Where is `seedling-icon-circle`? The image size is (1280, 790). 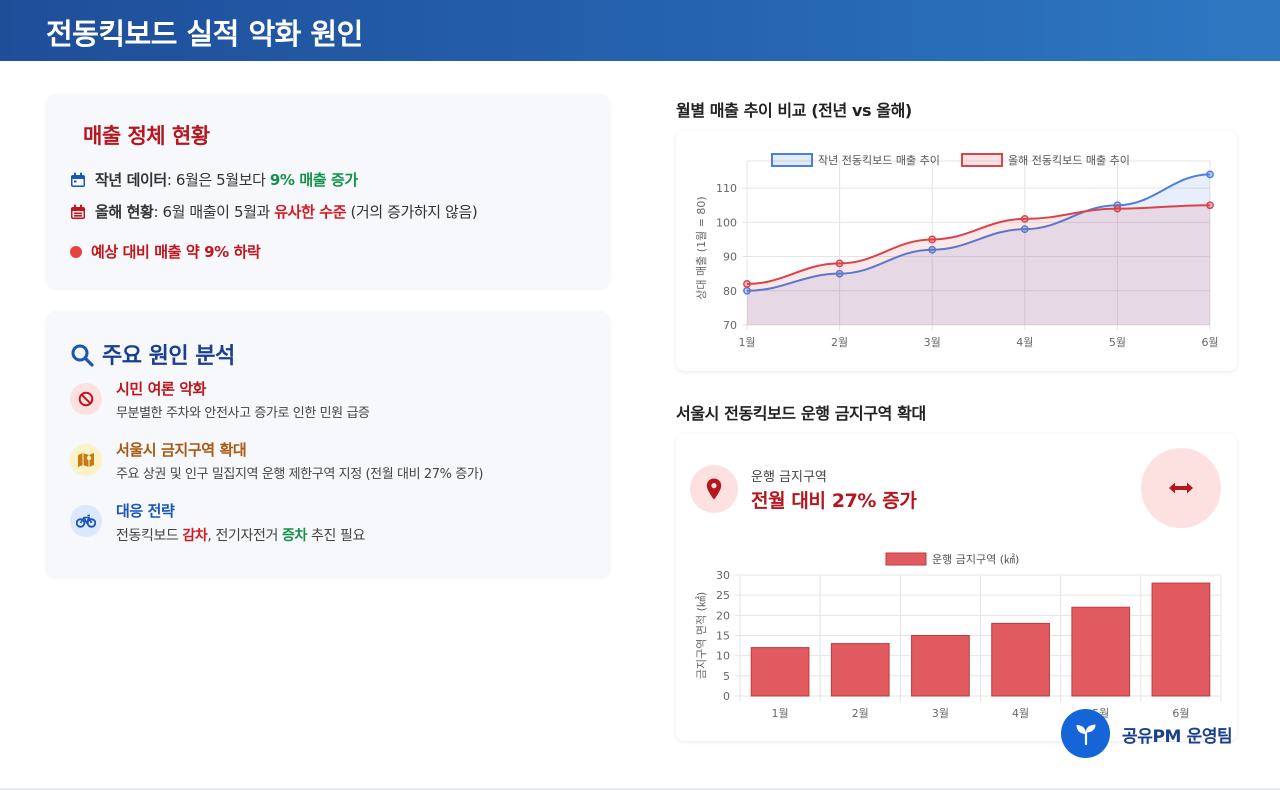
seedling-icon-circle is located at coordinates (1085, 733).